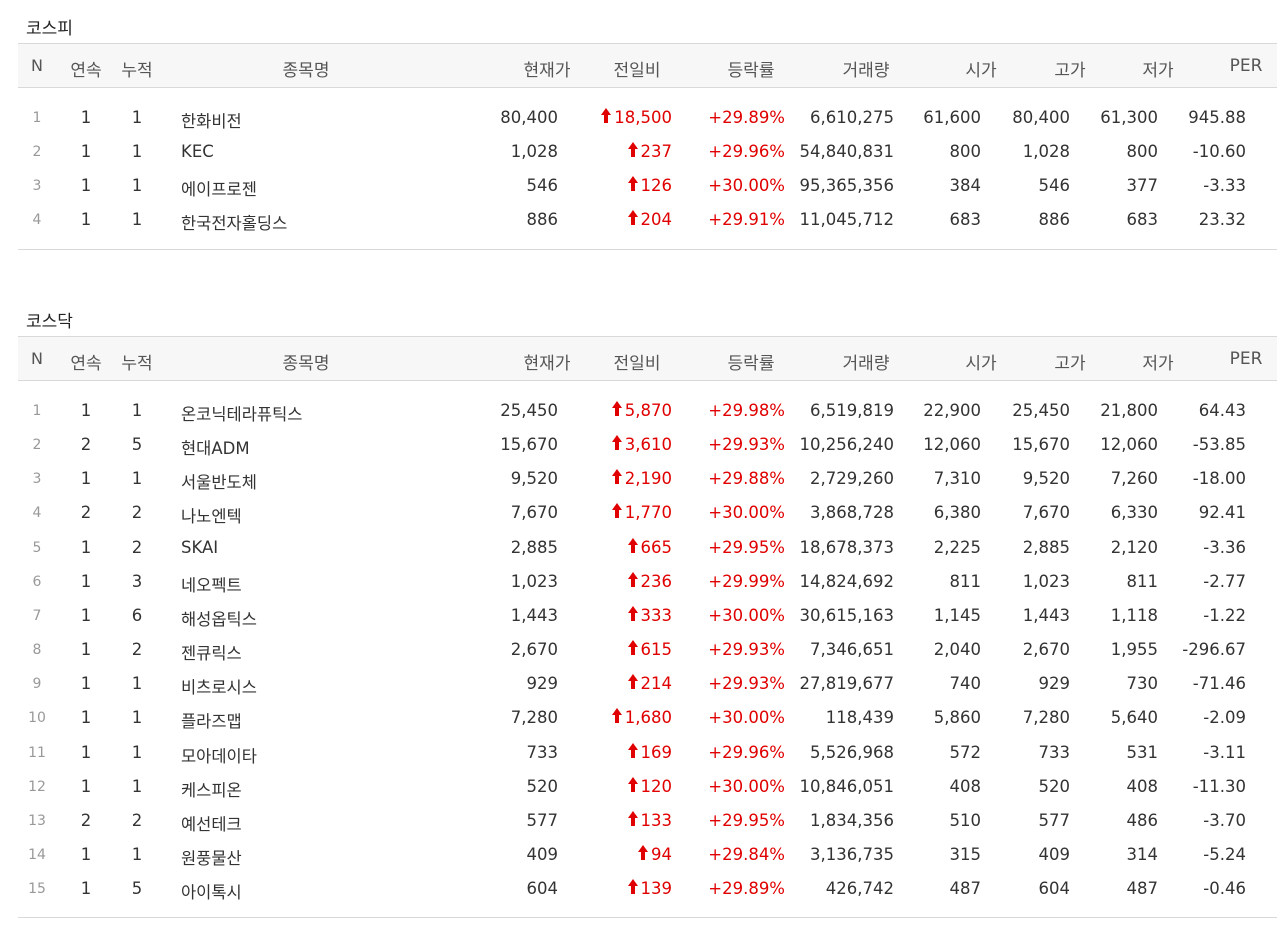  Describe the element at coordinates (656, 889) in the screenshot. I see `change-value: 139` at that location.